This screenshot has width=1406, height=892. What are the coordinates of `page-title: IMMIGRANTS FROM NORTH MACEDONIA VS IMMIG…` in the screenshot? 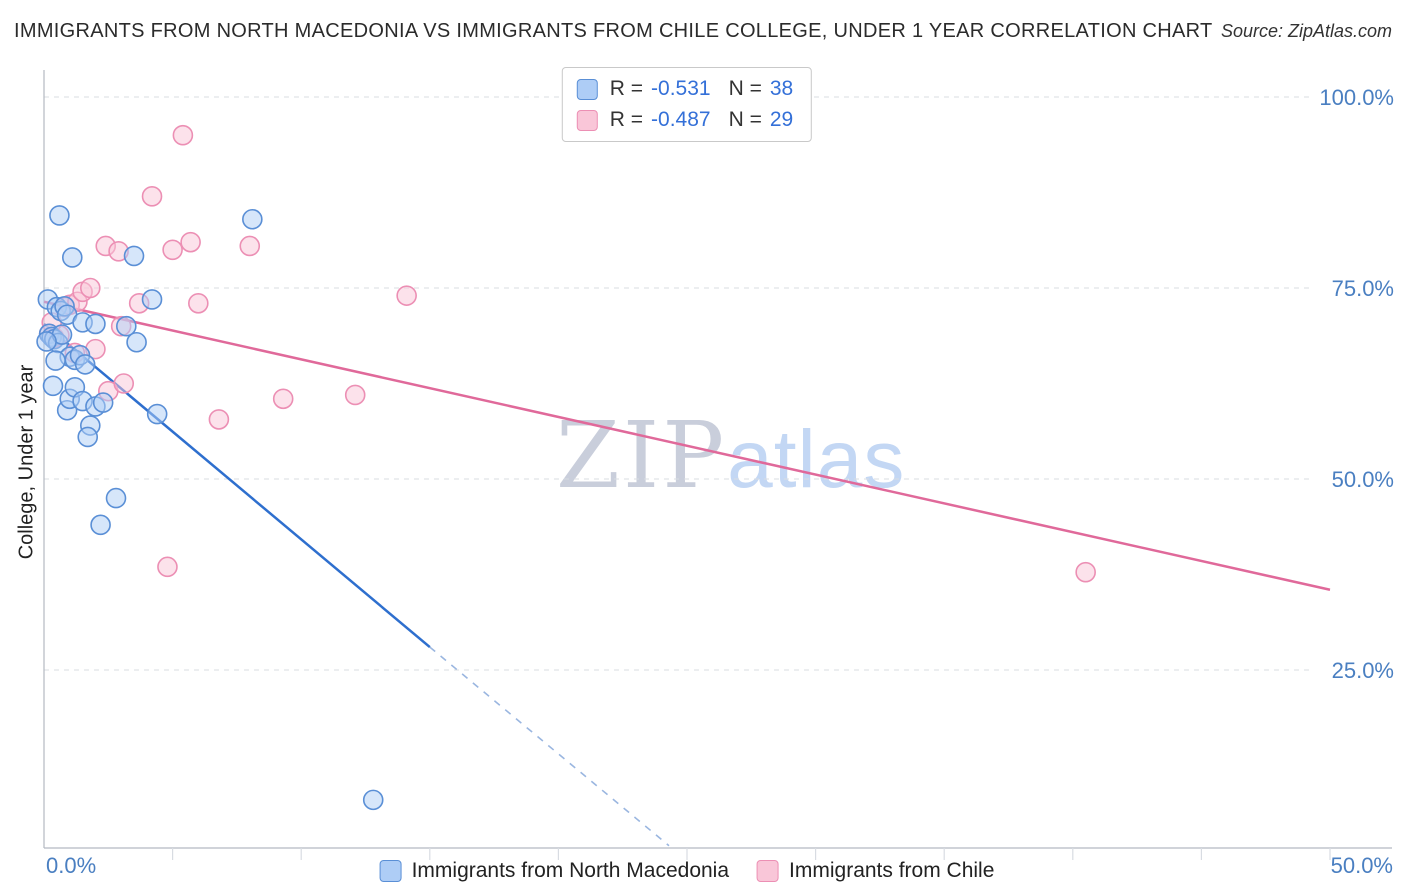 It's located at (613, 31).